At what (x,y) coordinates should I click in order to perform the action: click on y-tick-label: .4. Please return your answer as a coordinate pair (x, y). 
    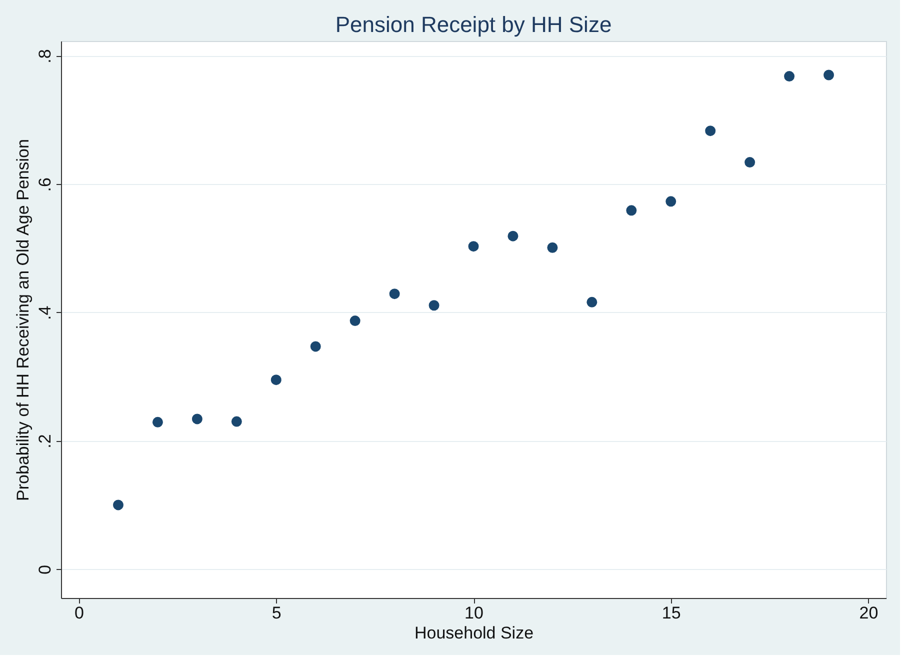
    Looking at the image, I should click on (45, 313).